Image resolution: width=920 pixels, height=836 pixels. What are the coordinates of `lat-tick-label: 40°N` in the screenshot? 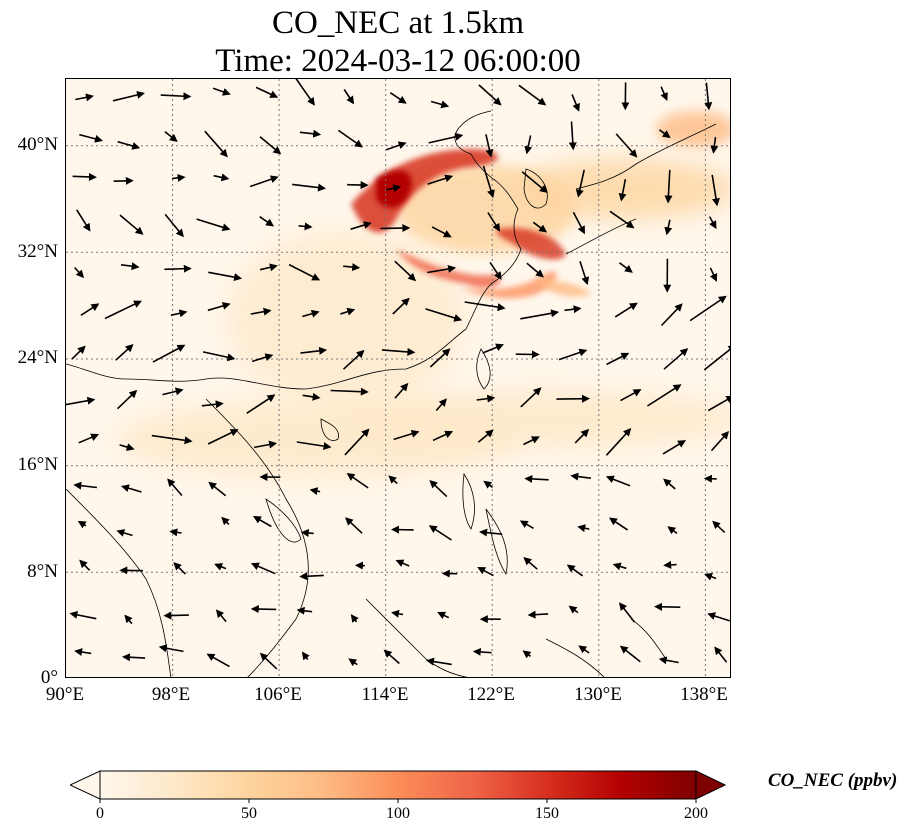 It's located at (37, 144).